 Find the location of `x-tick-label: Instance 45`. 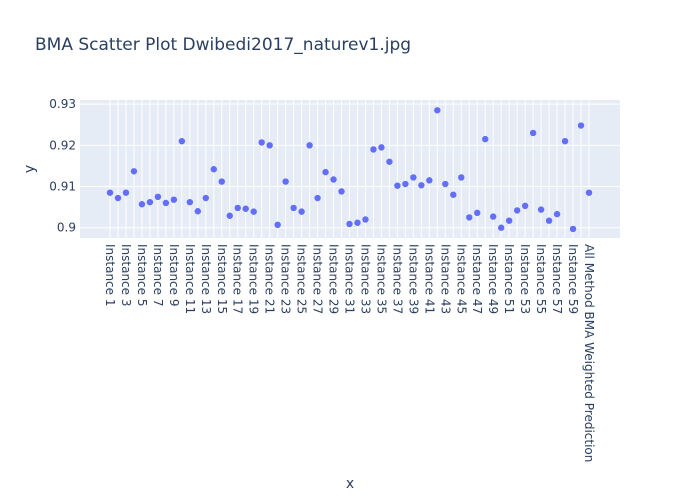

x-tick-label: Instance 45 is located at coordinates (461, 279).